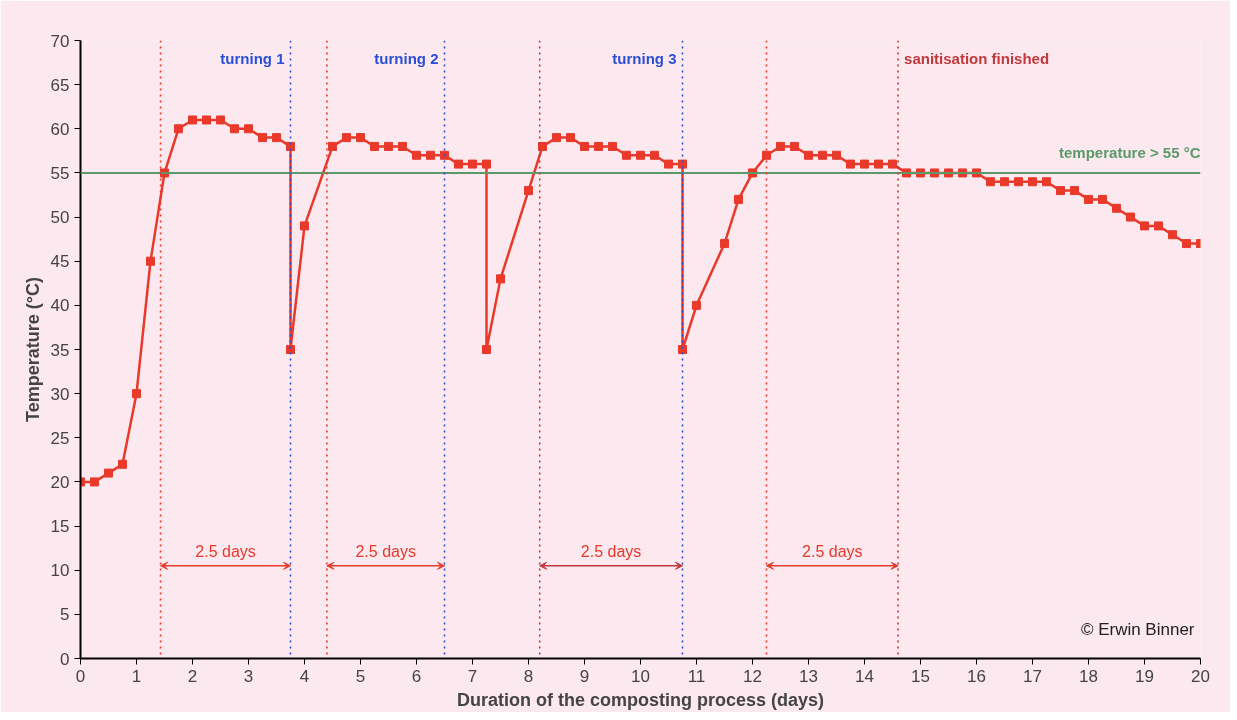 This screenshot has width=1237, height=720. What do you see at coordinates (416, 676) in the screenshot?
I see `x-tick-label: 6` at bounding box center [416, 676].